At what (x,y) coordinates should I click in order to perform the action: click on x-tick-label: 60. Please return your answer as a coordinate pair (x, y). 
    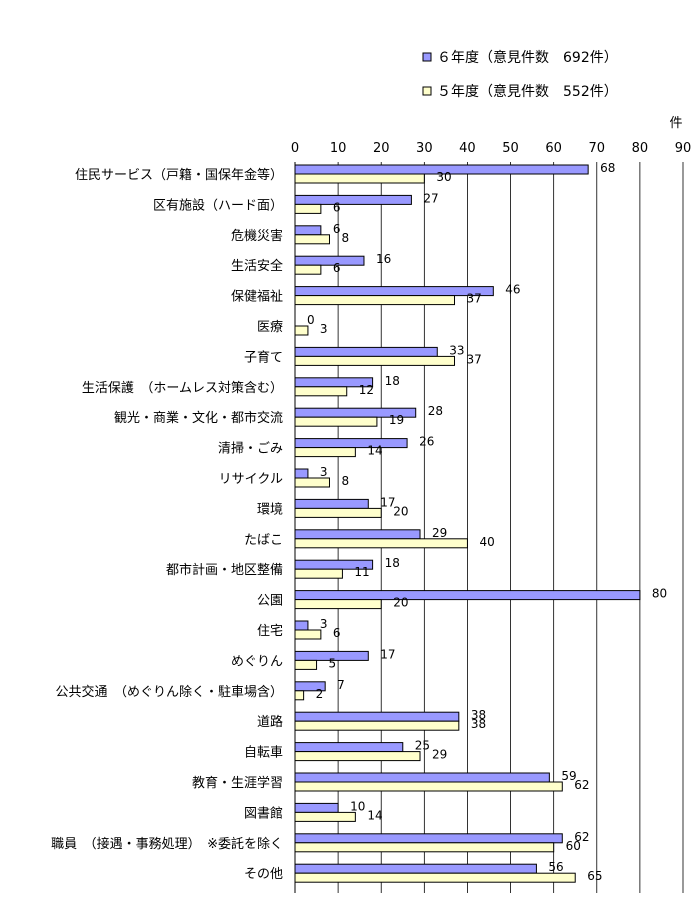
    Looking at the image, I should click on (553, 148).